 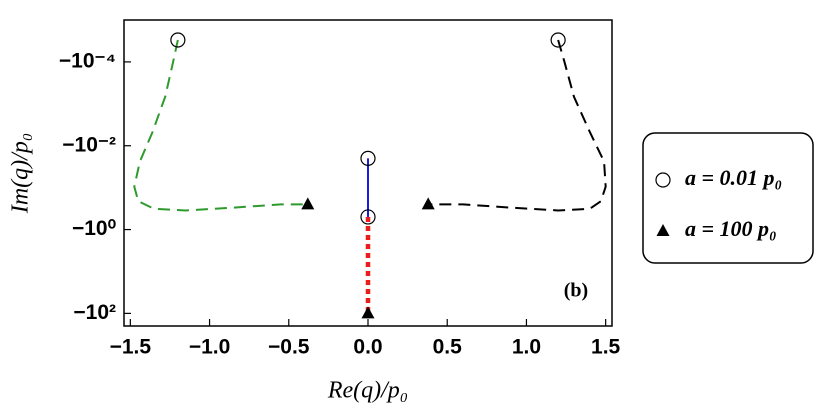 What do you see at coordinates (89, 144) in the screenshot?
I see `y-tick-label: −10⁻²` at bounding box center [89, 144].